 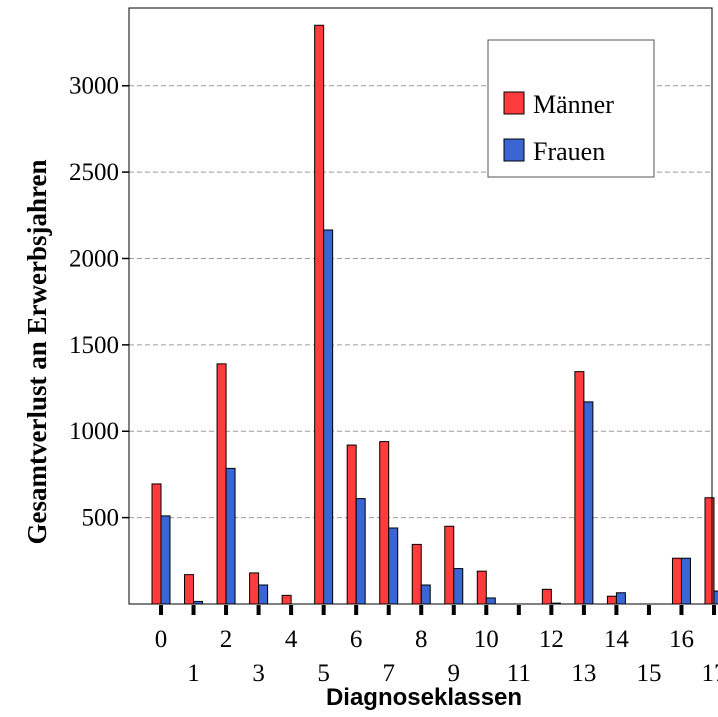 I want to click on x-tick-label-17: 17, so click(x=710, y=673).